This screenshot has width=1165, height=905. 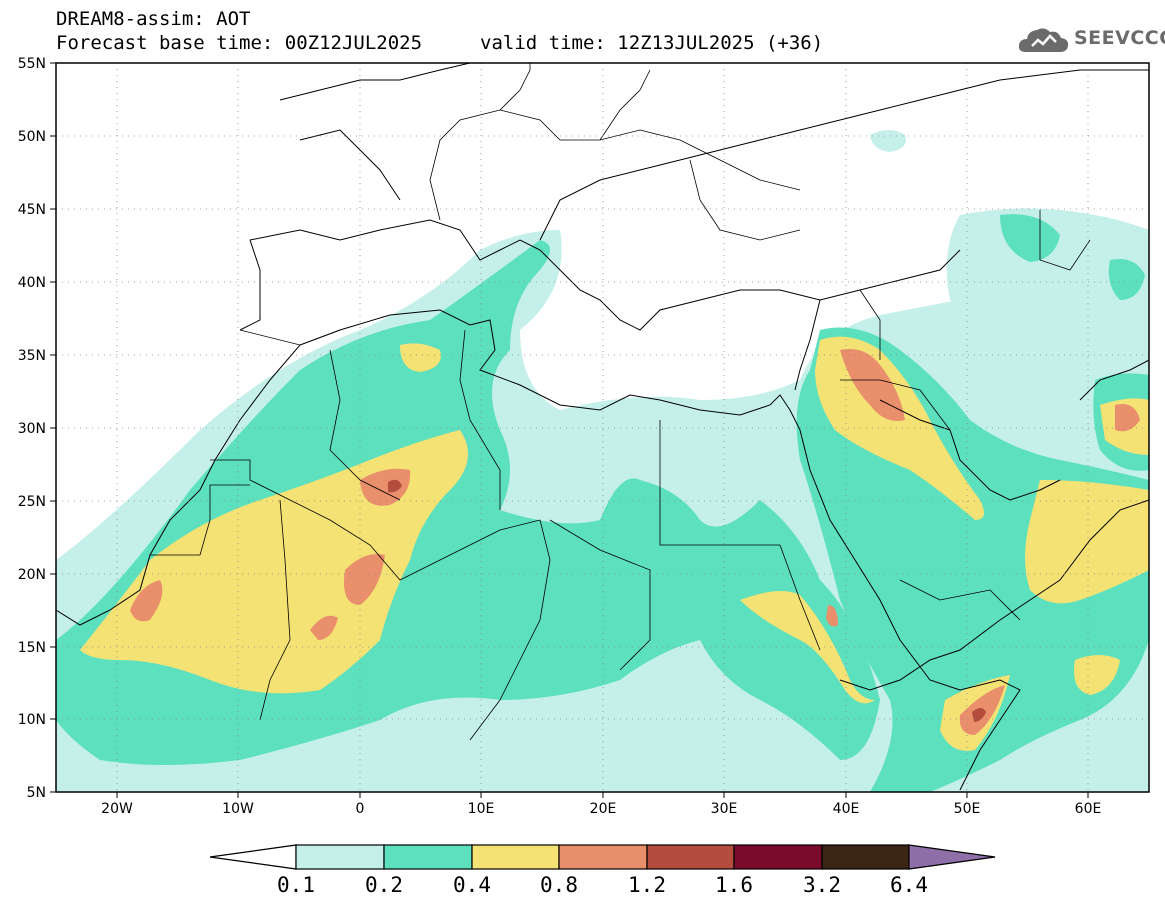 What do you see at coordinates (652, 43) in the screenshot?
I see `valid-time: valid time: 12Z13JUL2025 (+36)` at bounding box center [652, 43].